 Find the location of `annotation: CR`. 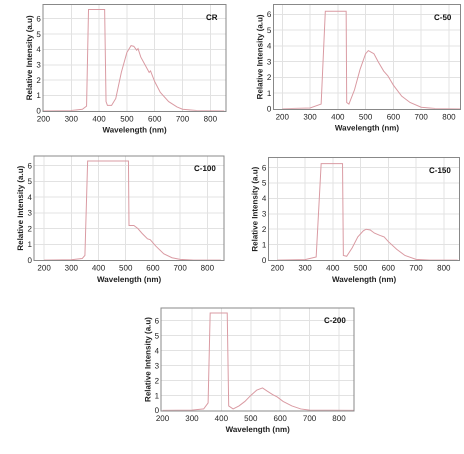

annotation: CR is located at coordinates (212, 17).